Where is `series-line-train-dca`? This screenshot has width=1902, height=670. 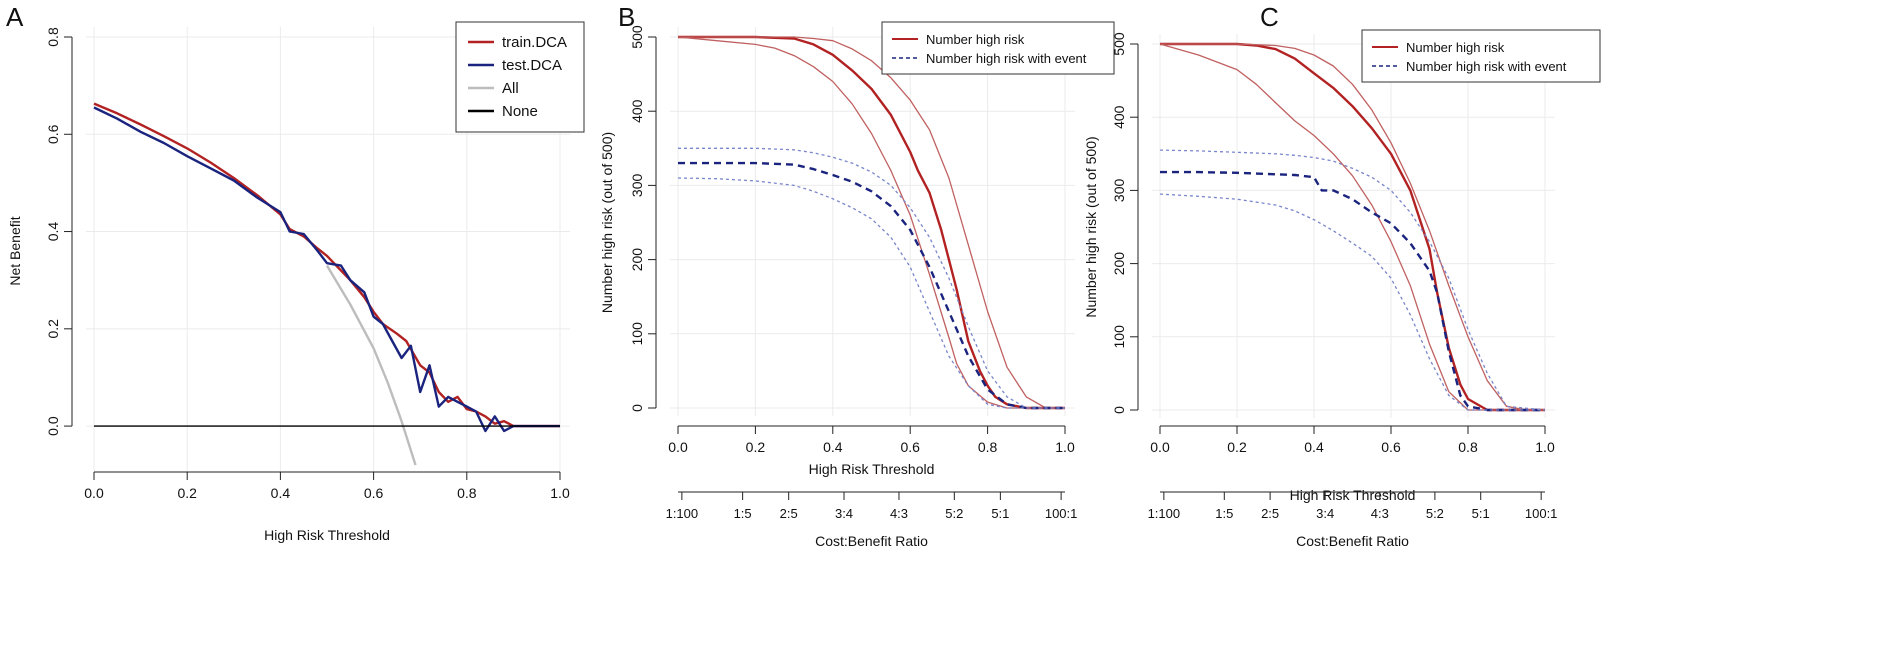
series-line-train-dca is located at coordinates (326, 265).